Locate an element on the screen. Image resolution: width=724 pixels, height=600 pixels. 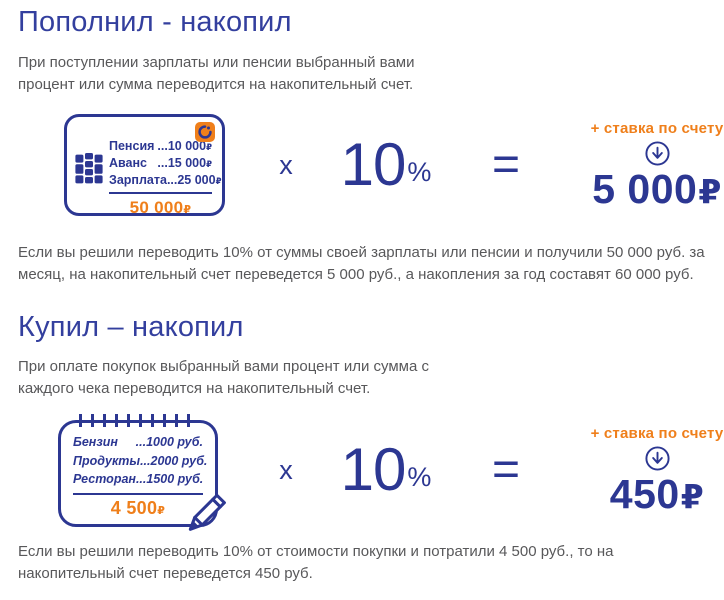
card-chip-icon is located at coordinates (89, 169).